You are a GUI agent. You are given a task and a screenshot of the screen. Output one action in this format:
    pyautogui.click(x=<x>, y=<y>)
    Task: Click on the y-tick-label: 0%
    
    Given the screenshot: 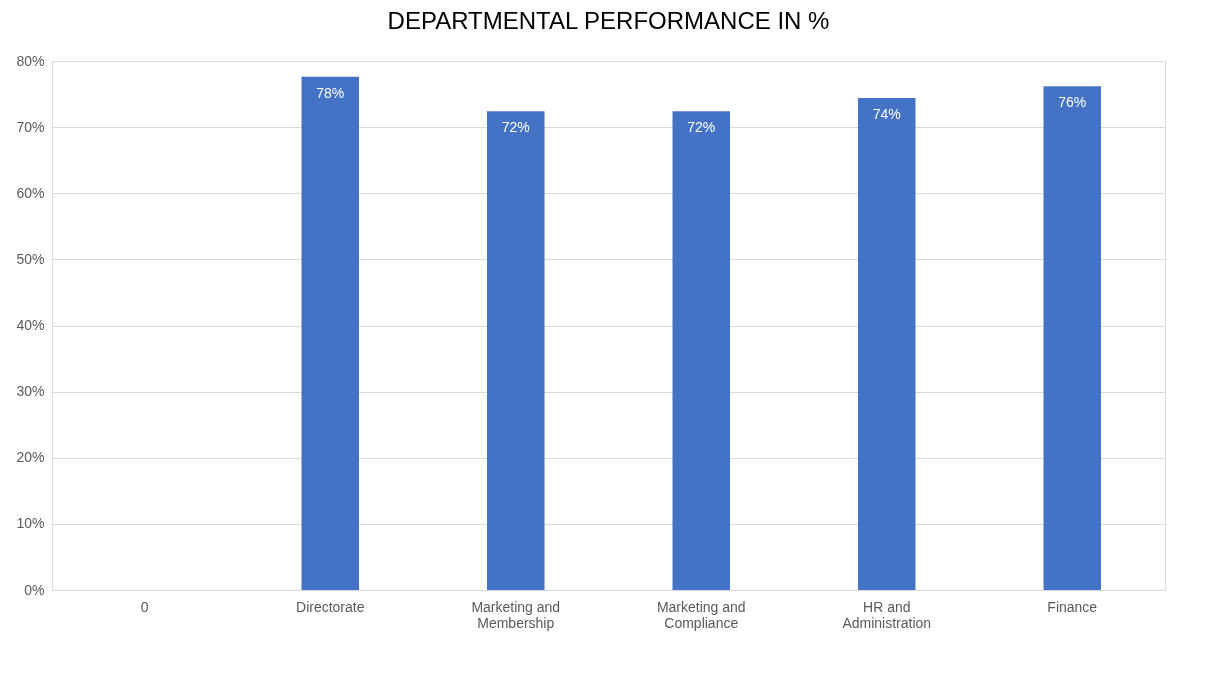 What is the action you would take?
    pyautogui.click(x=34, y=589)
    